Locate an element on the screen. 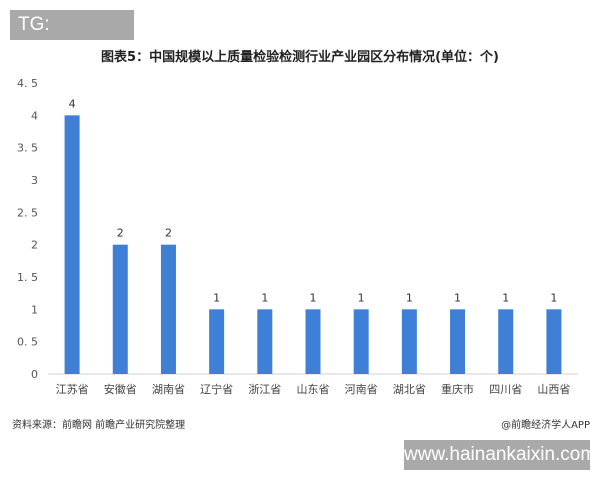 Image resolution: width=600 pixels, height=480 pixels. y-tick-label: 3. 5 is located at coordinates (27, 148).